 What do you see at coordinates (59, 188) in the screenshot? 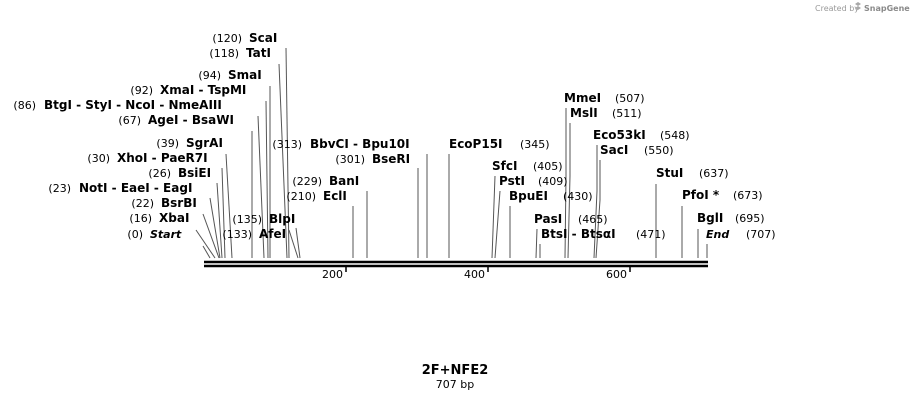
I see `site-pos-noti: (23)` at bounding box center [59, 188].